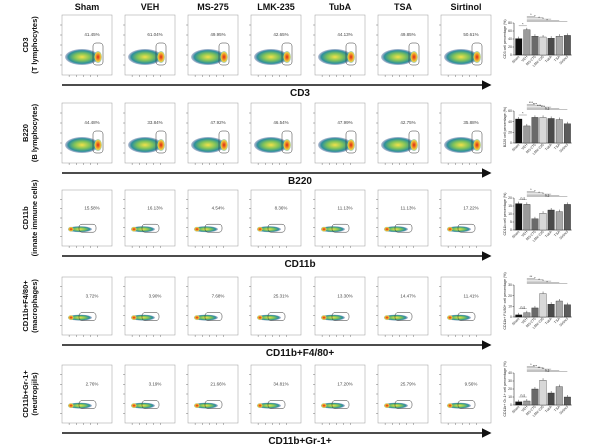  I want to click on bar-veh, so click(527, 217).